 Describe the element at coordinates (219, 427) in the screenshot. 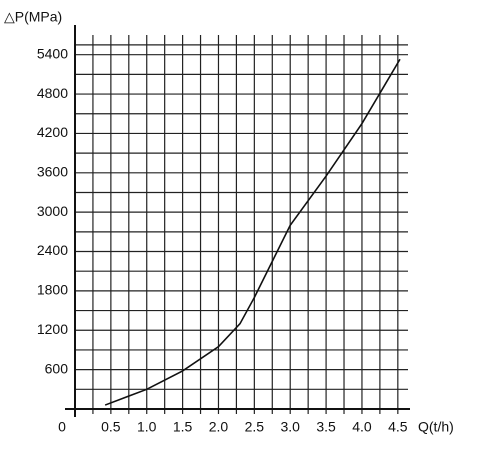

I see `x-tick-label: 2.0` at that location.